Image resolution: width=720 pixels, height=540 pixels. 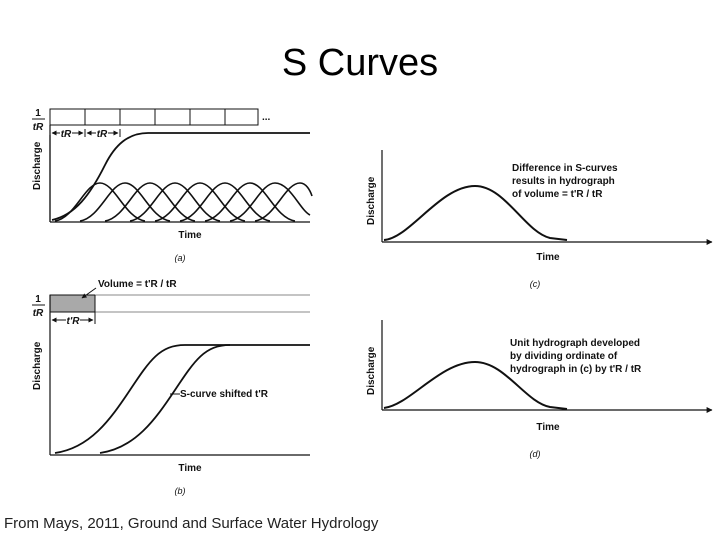 What do you see at coordinates (180, 176) in the screenshot?
I see `panel-a-s-curve` at bounding box center [180, 176].